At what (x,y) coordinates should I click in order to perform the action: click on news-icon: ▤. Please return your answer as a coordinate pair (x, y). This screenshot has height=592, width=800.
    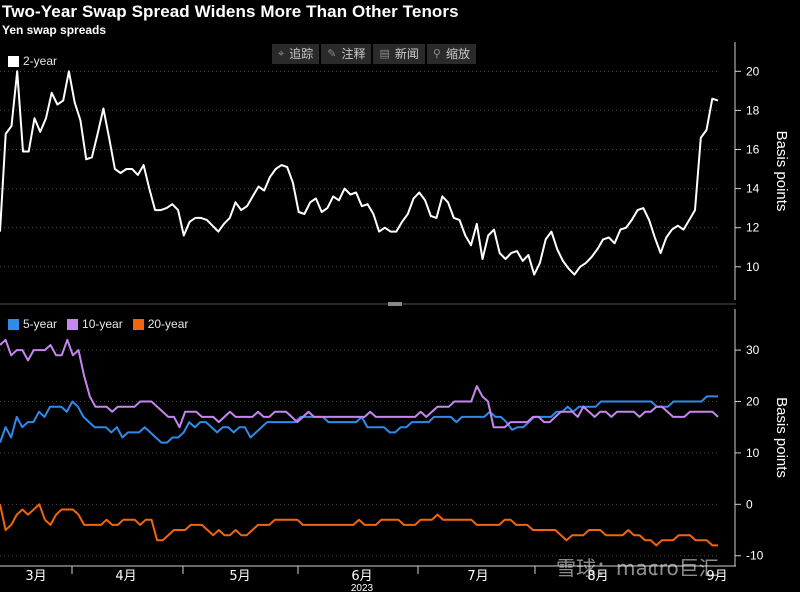
    Looking at the image, I should click on (384, 54).